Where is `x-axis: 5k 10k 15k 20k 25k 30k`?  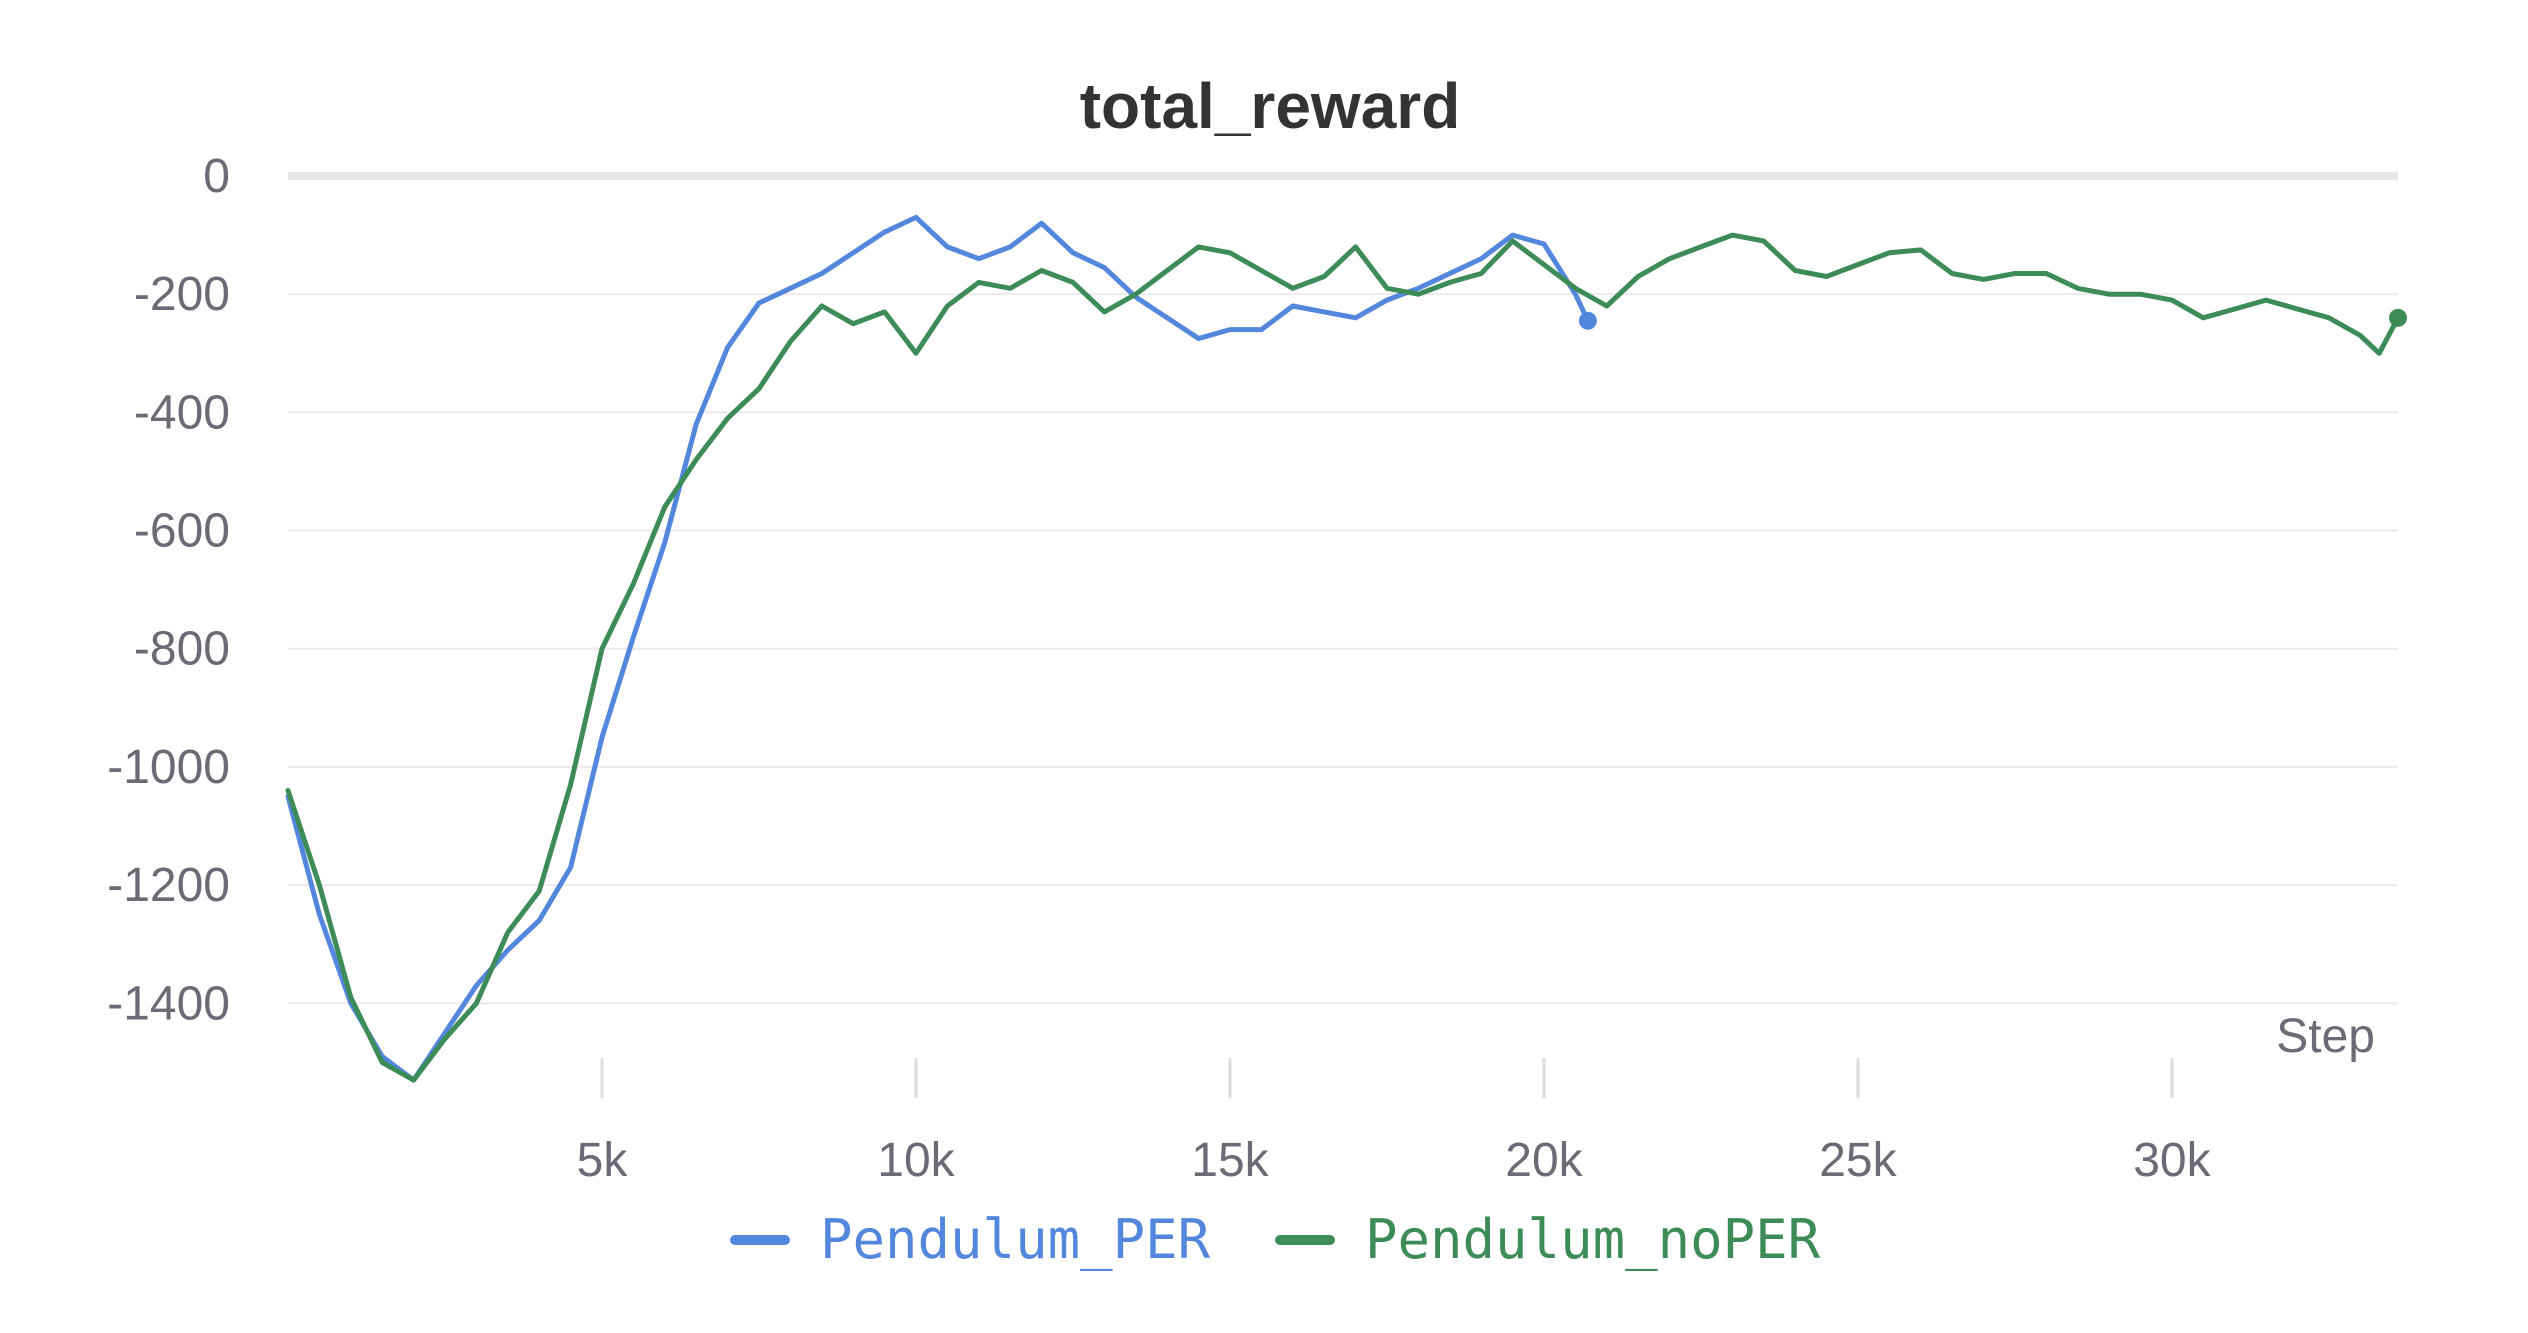 x-axis: 5k 10k 15k 20k 25k 30k is located at coordinates (1394, 1122).